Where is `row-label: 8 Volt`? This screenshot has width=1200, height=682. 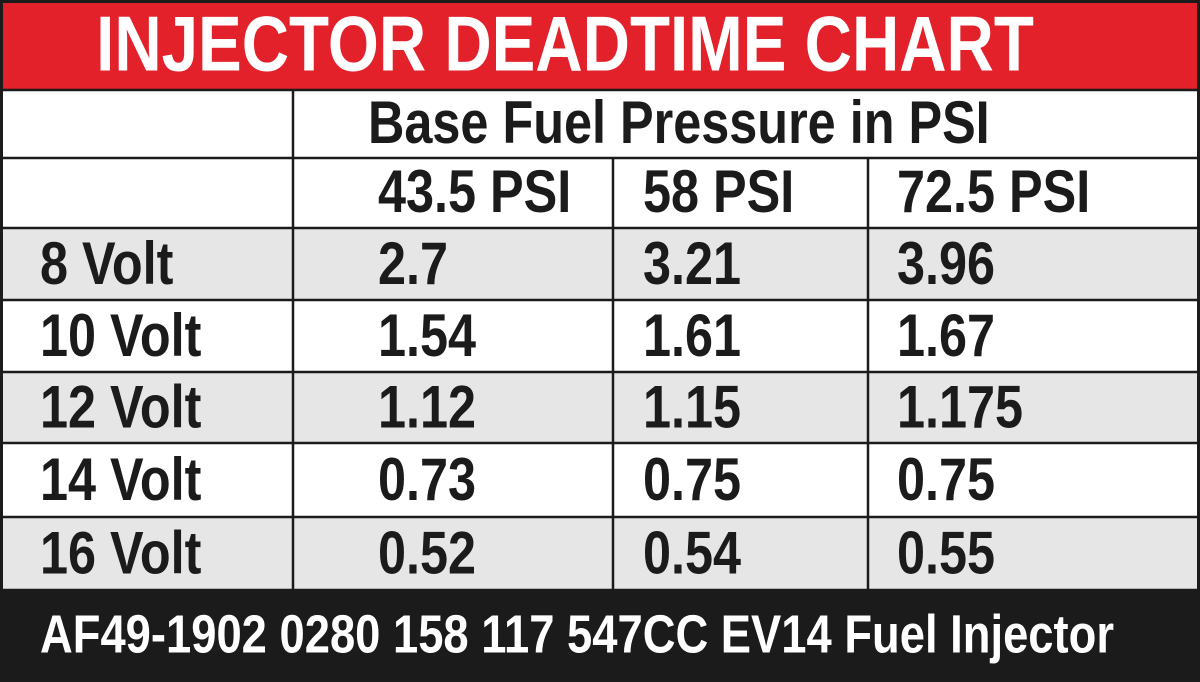
row-label: 8 Volt is located at coordinates (106, 263).